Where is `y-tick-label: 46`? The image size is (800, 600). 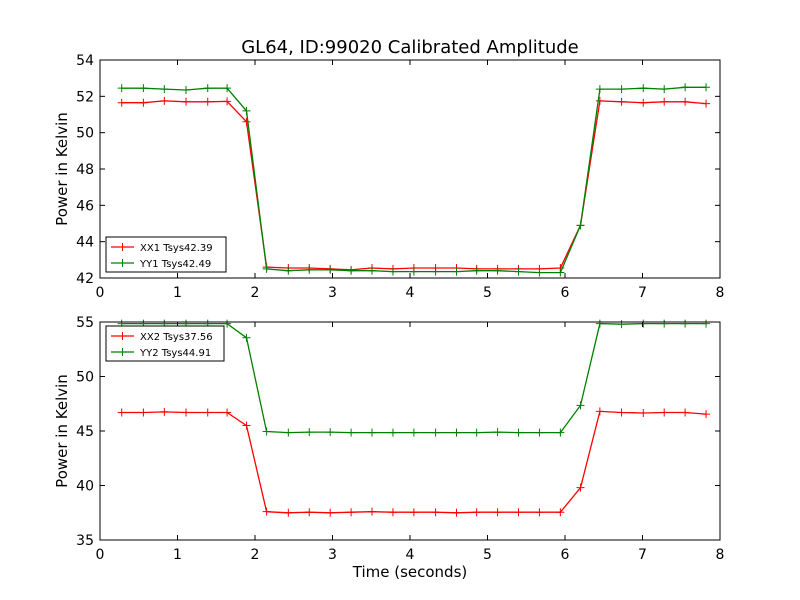 y-tick-label: 46 is located at coordinates (85, 206).